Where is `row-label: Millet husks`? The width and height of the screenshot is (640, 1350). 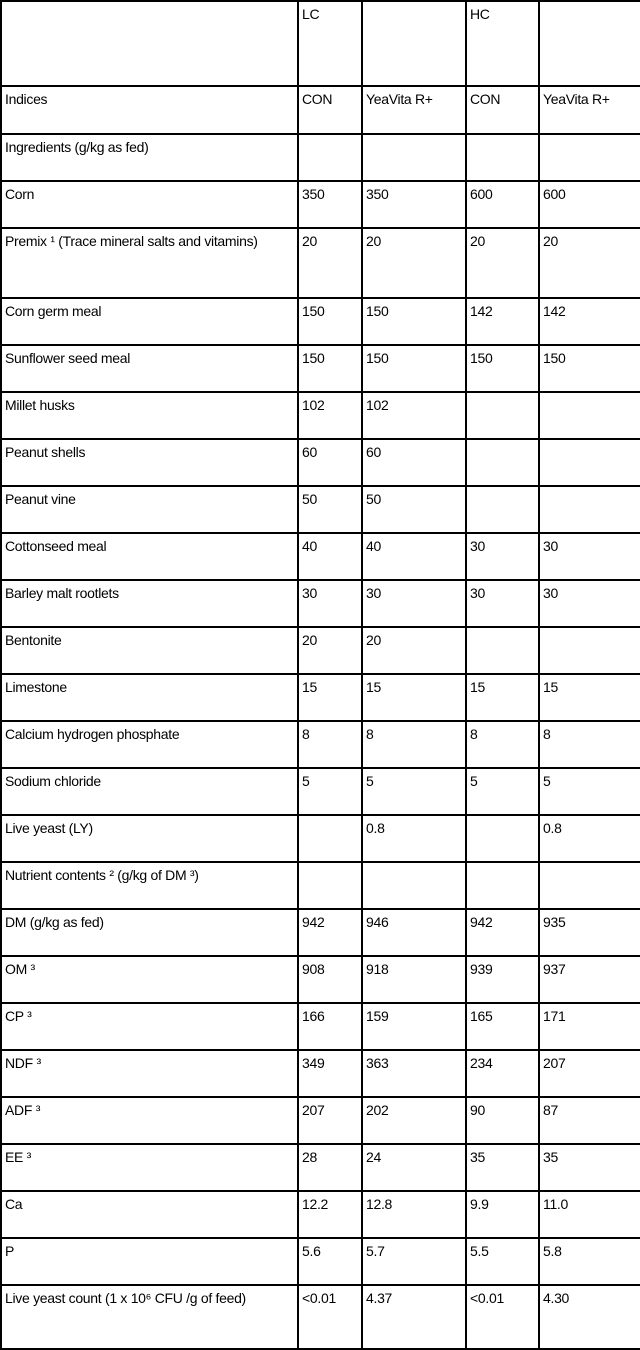
row-label: Millet husks is located at coordinates (149, 415).